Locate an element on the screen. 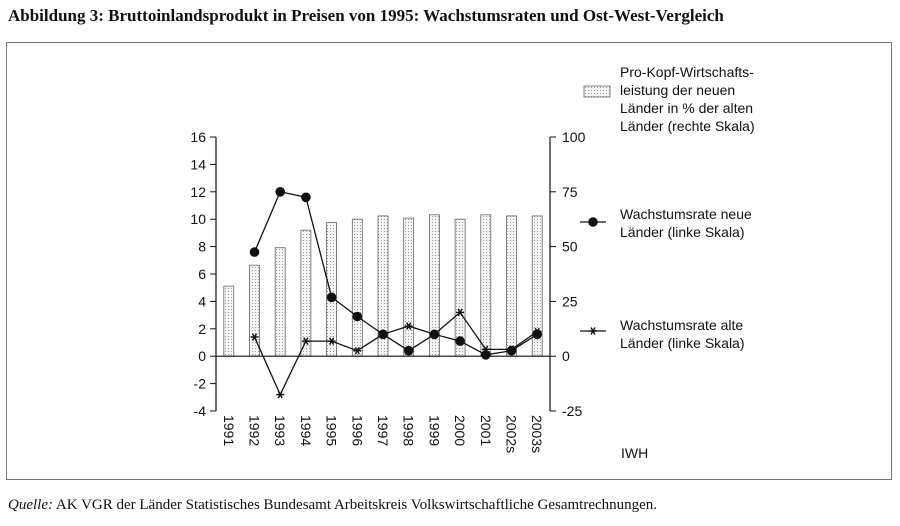 This screenshot has height=526, width=900. bar-1998 is located at coordinates (409, 287).